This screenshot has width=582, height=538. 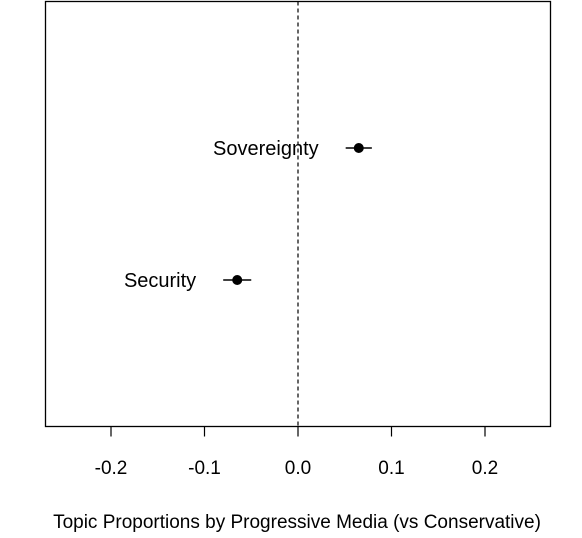 I want to click on point-label: Security, so click(x=160, y=281).